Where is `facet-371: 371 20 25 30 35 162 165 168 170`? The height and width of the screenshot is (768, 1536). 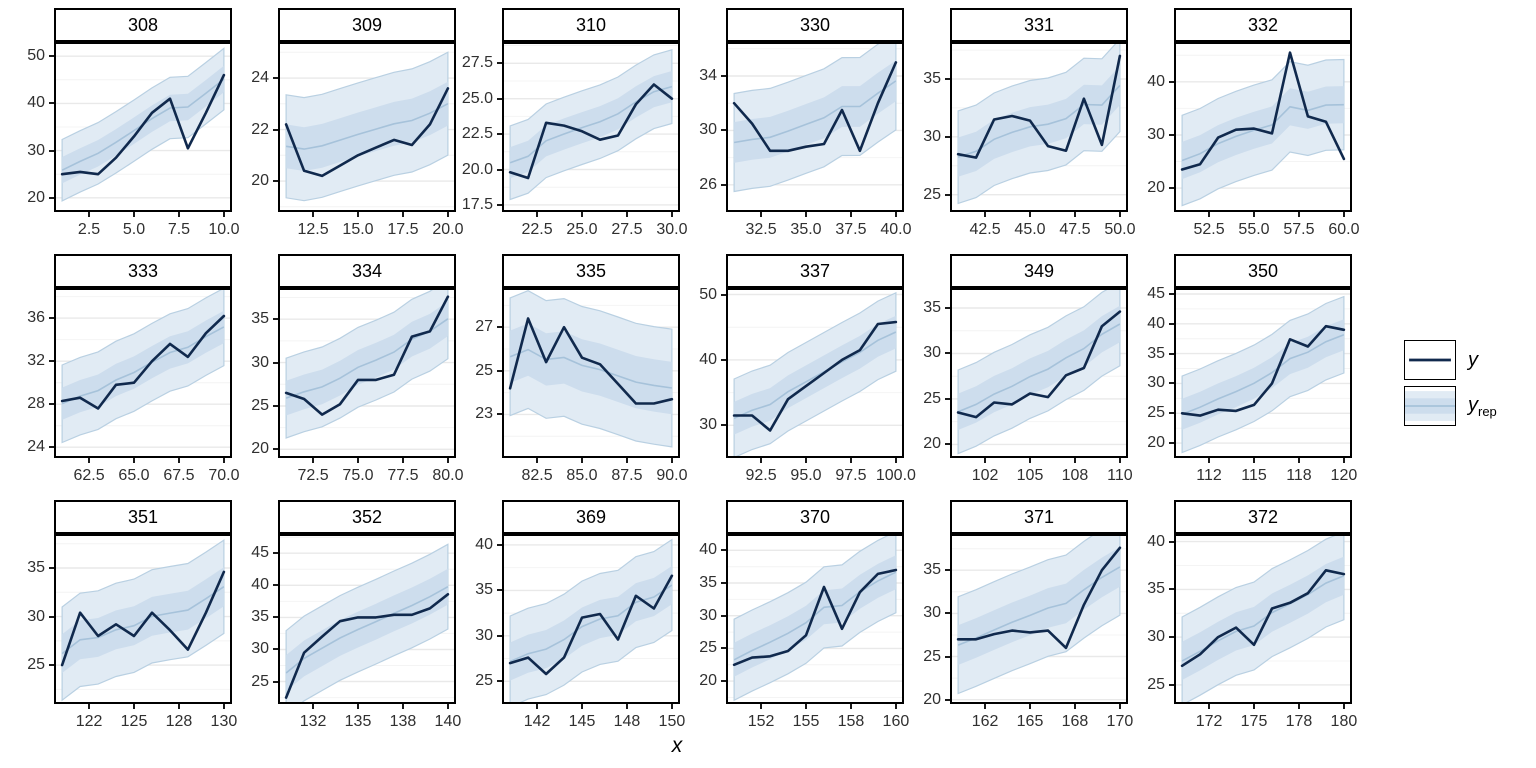 facet-371: 371 20 25 30 35 162 165 168 170 is located at coordinates (1019, 623).